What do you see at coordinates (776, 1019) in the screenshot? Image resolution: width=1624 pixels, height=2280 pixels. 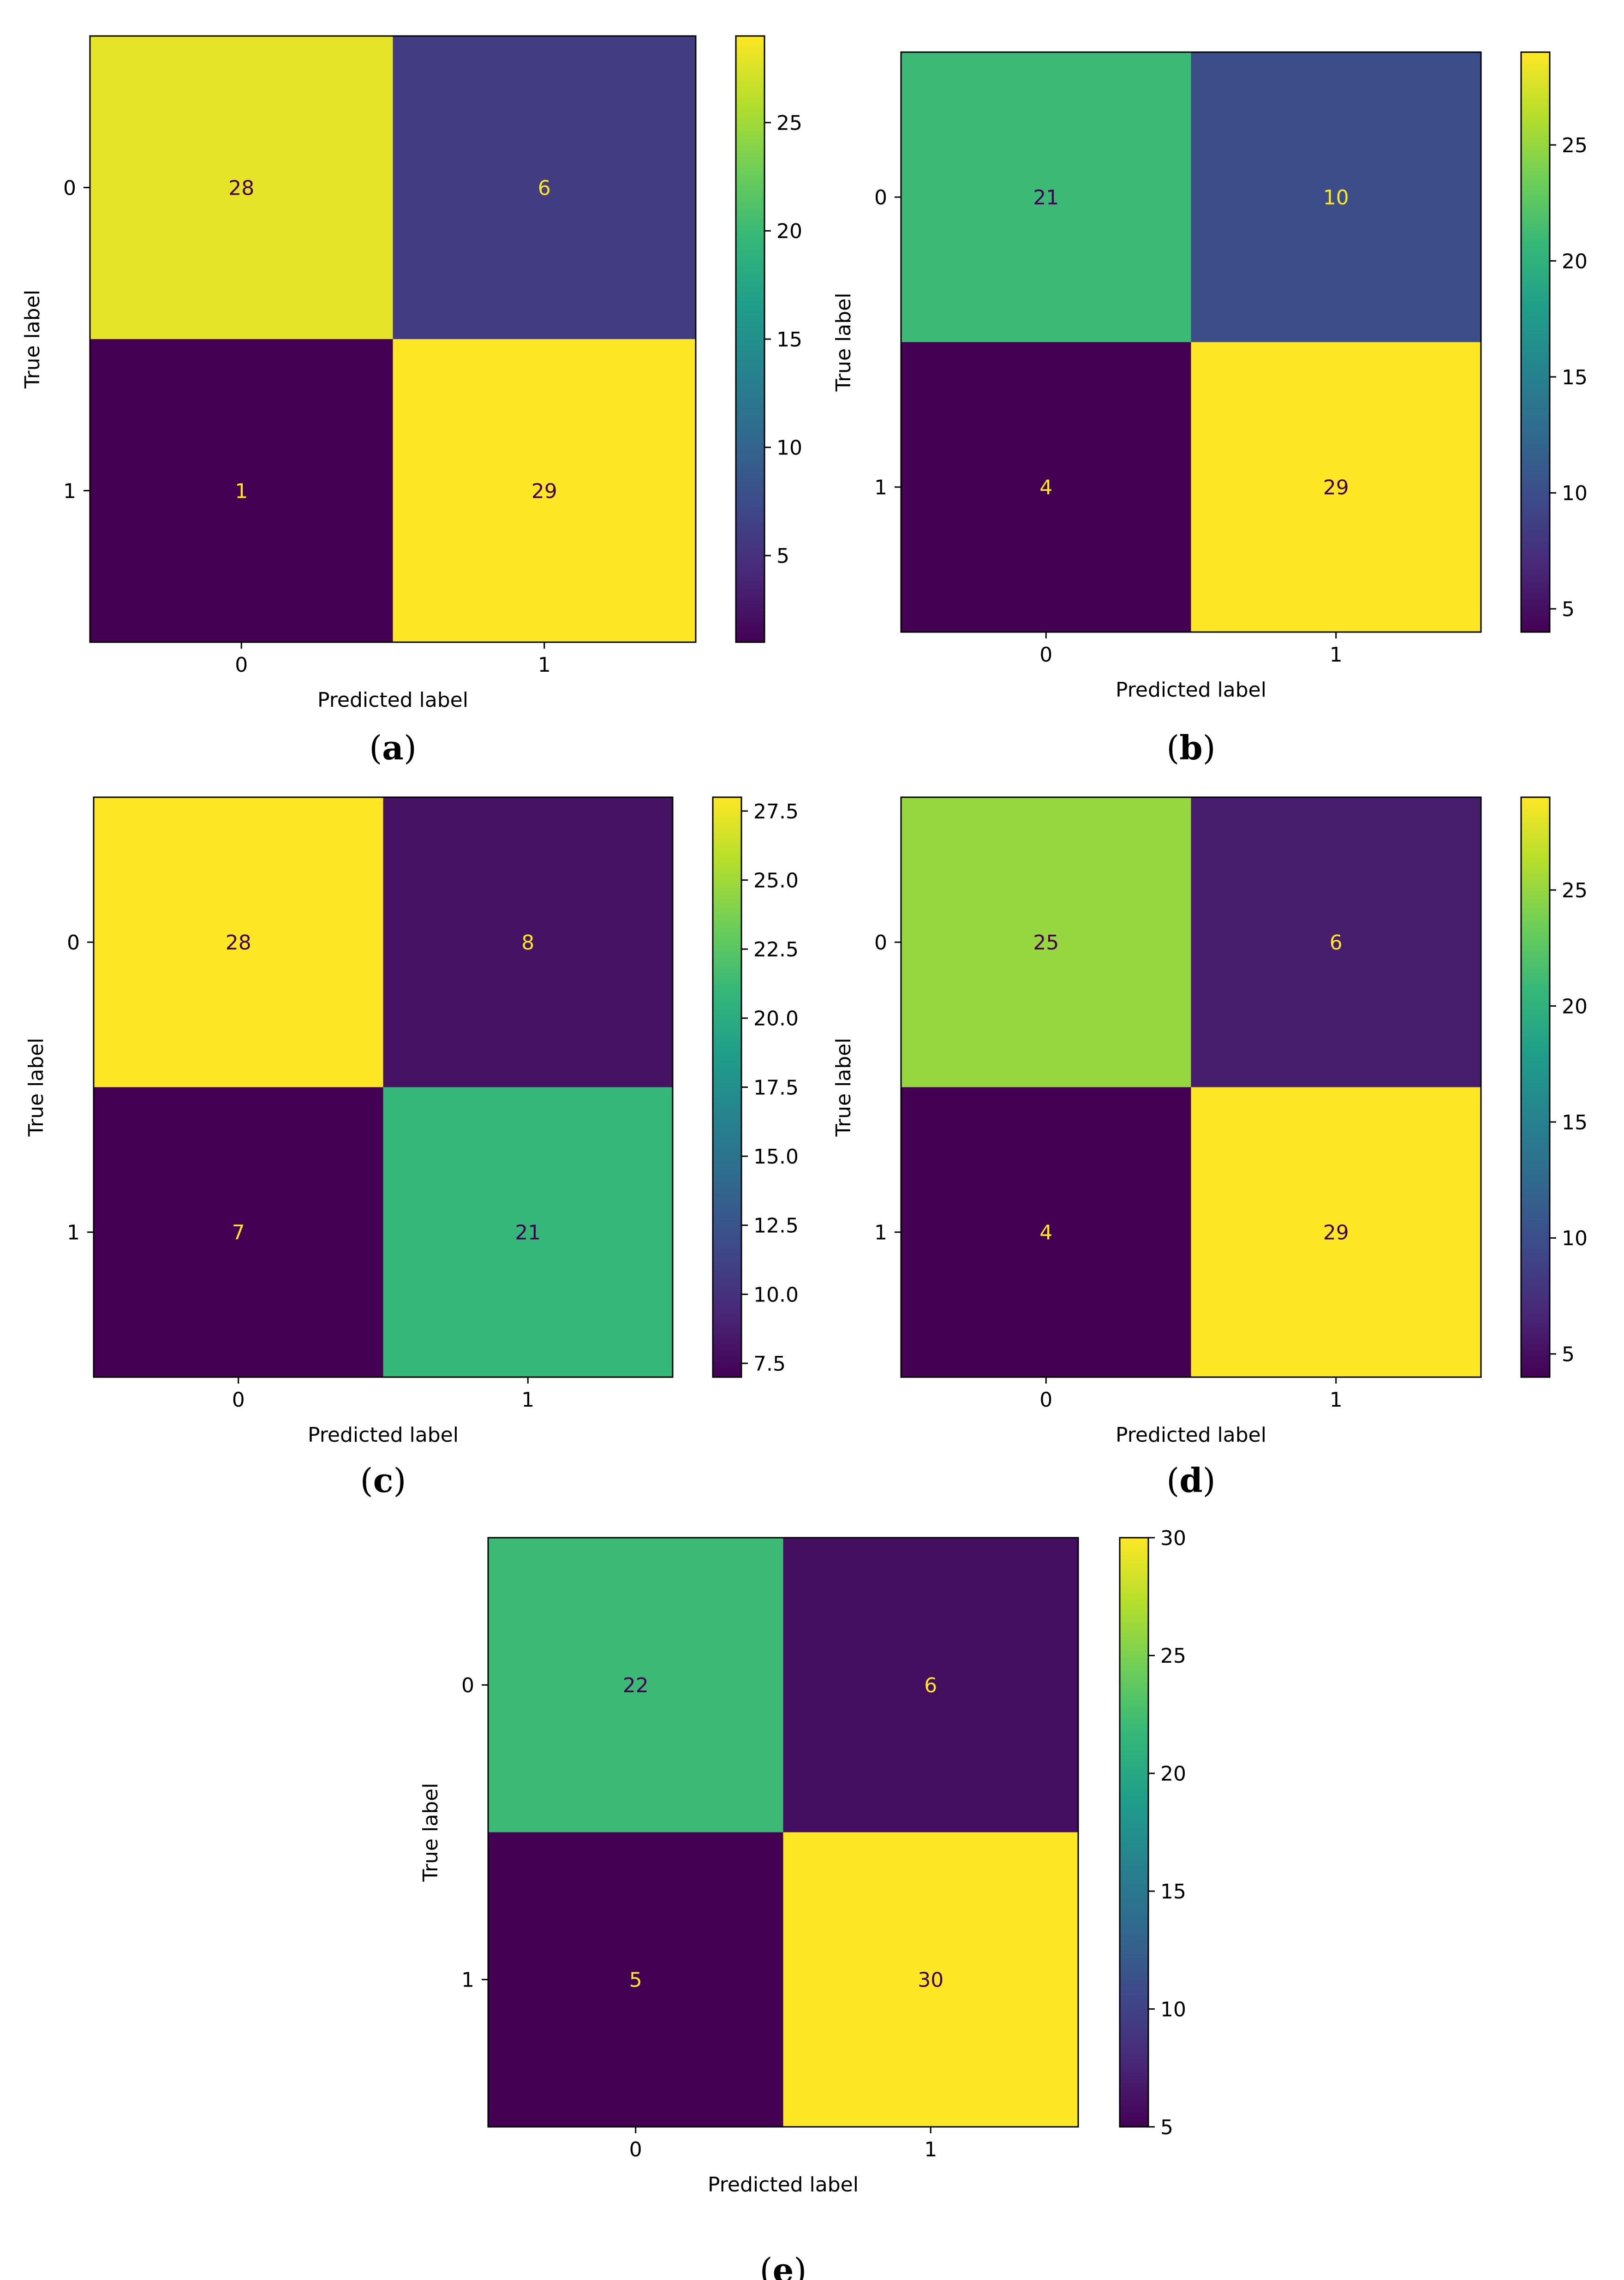 I see `colorbar-tick-label: 20.0` at bounding box center [776, 1019].